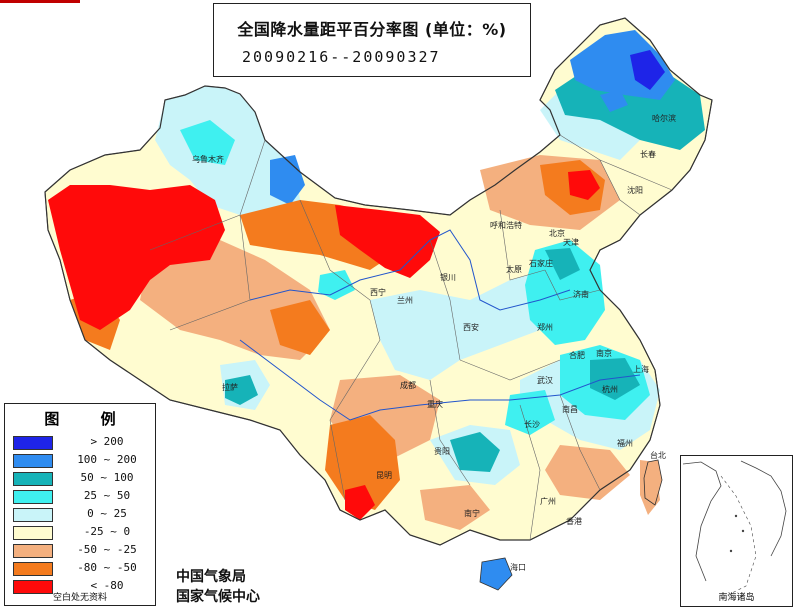 This screenshot has height=610, width=795. What do you see at coordinates (208, 159) in the screenshot?
I see `city-label: 乌鲁木齐` at bounding box center [208, 159].